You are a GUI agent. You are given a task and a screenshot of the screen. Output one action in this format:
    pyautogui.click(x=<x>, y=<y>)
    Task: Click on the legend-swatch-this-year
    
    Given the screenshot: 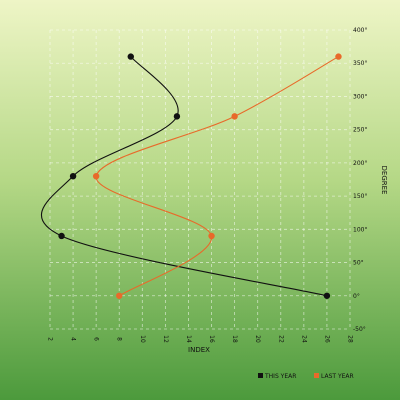 What is the action you would take?
    pyautogui.click(x=260, y=375)
    